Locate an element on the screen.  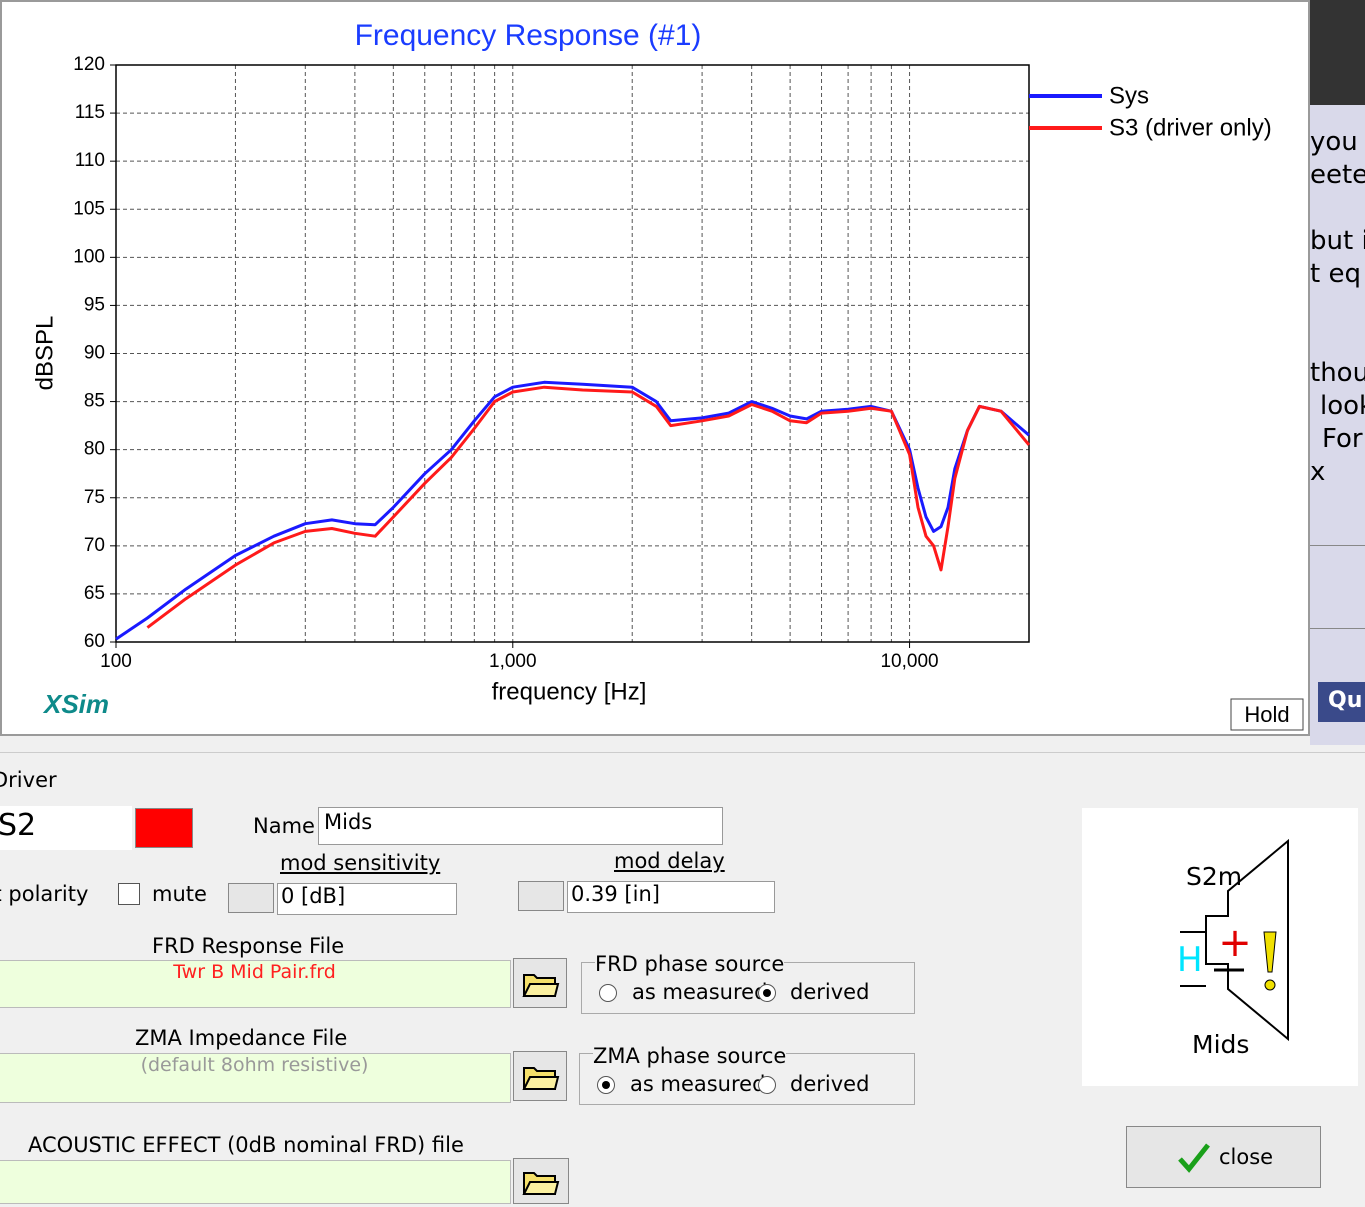
hold-label: Hold is located at coordinates (1266, 714).